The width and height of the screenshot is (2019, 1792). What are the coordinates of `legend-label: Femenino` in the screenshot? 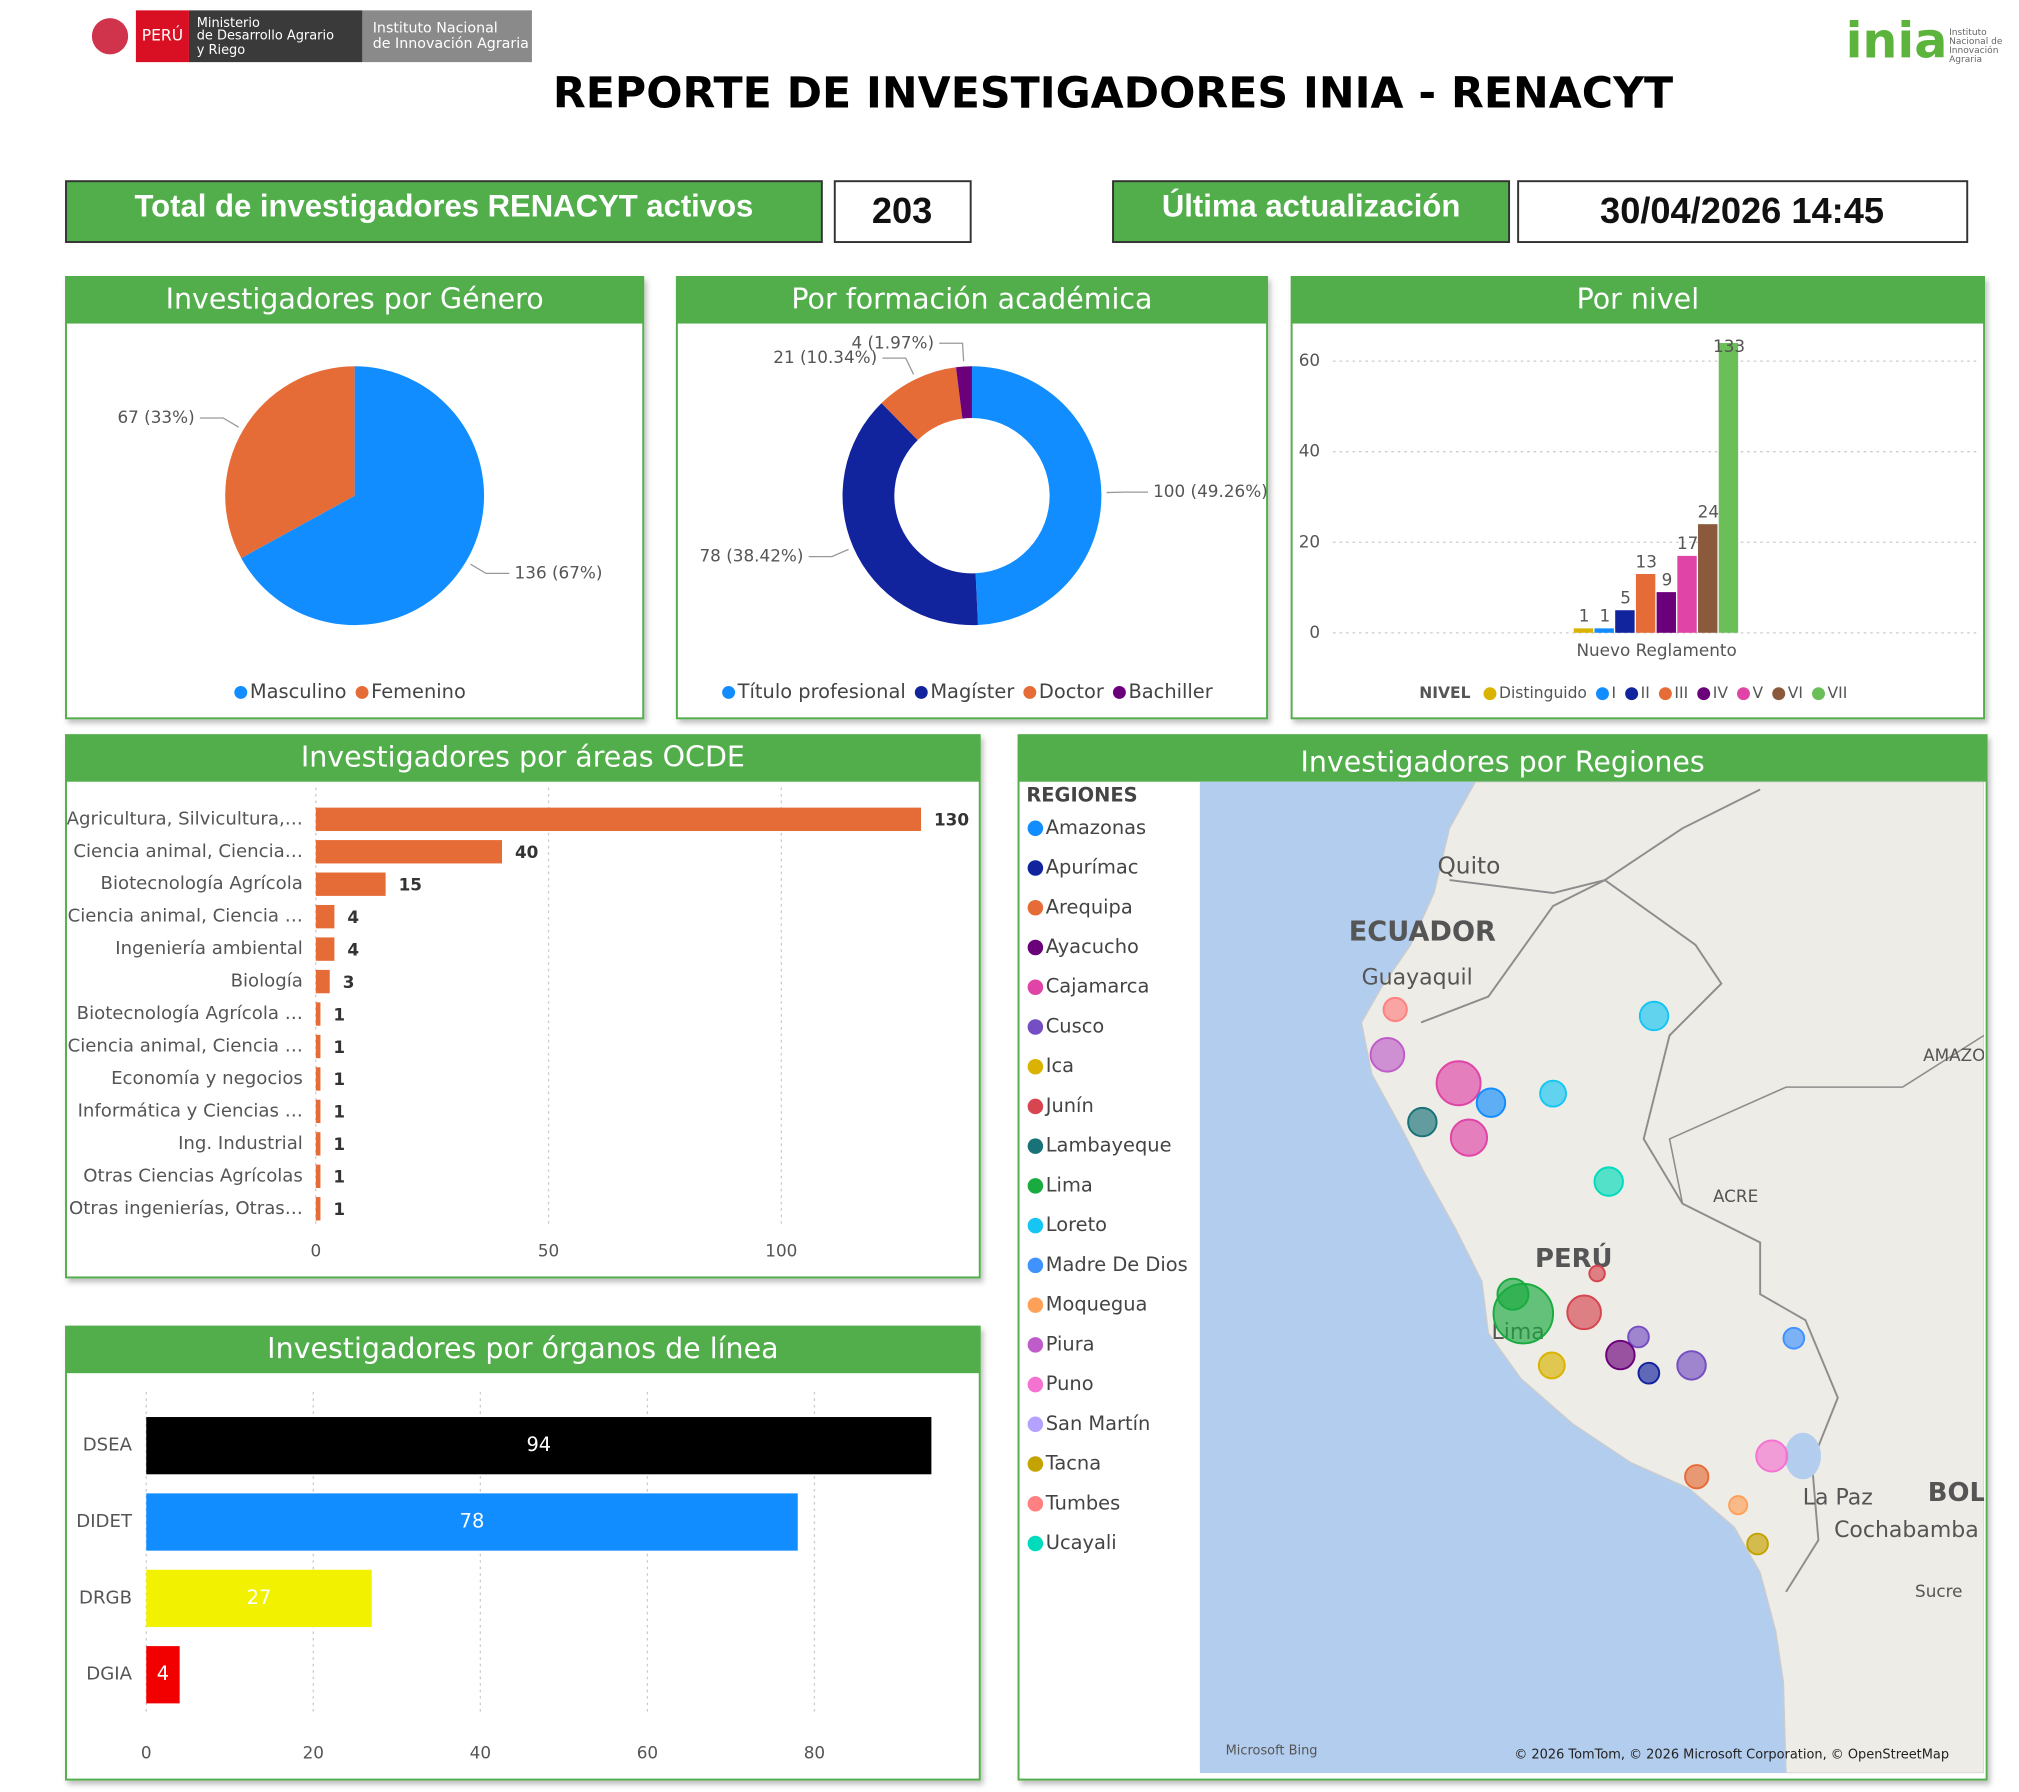 It's located at (418, 691).